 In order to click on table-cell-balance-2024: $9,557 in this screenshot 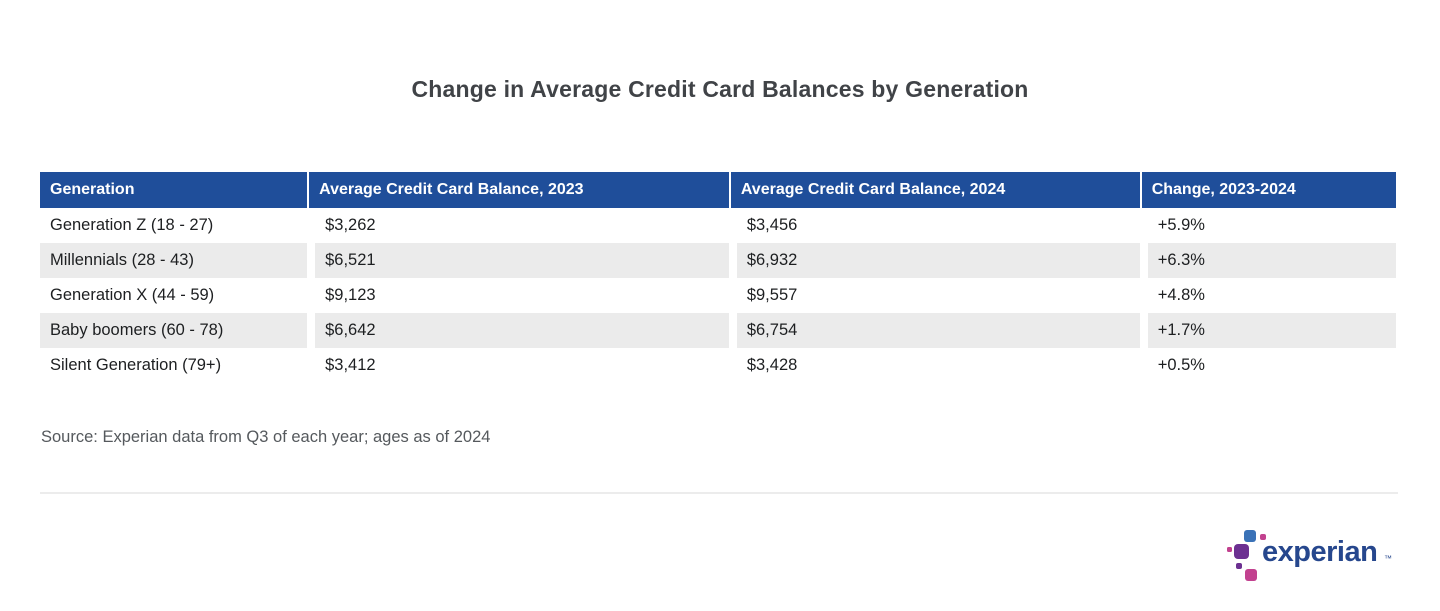, I will do `click(934, 295)`.